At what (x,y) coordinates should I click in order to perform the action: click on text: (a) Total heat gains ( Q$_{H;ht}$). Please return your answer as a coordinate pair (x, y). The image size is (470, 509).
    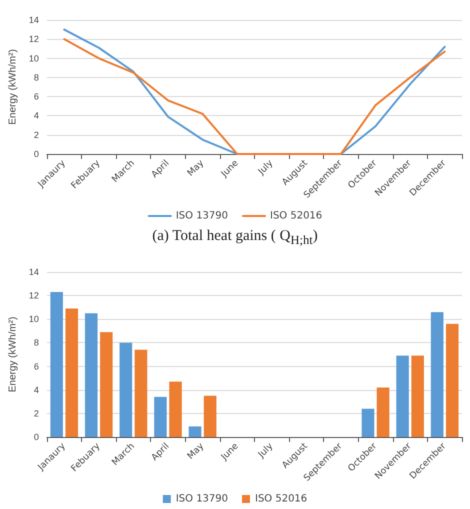
    Looking at the image, I should click on (235, 238).